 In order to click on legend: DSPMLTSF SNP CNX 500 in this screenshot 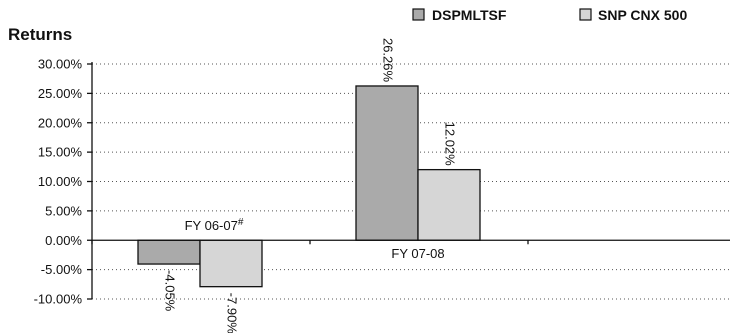, I will do `click(549, 15)`.